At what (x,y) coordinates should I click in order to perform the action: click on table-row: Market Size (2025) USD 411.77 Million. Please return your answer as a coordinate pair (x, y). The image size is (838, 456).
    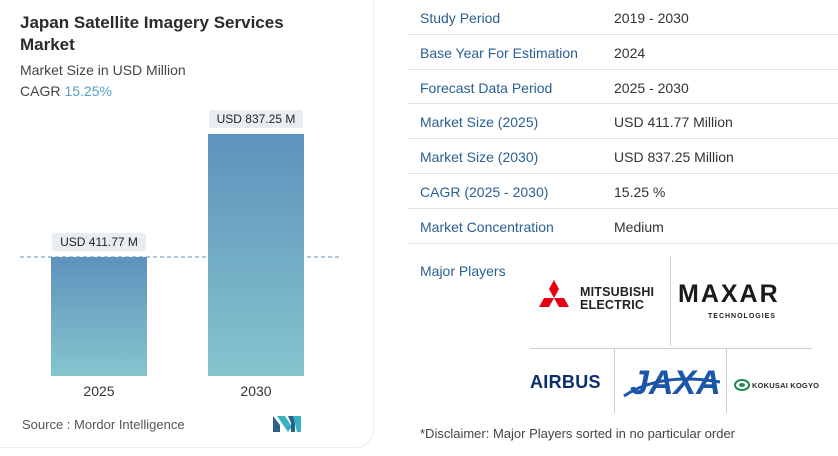
    Looking at the image, I should click on (623, 122).